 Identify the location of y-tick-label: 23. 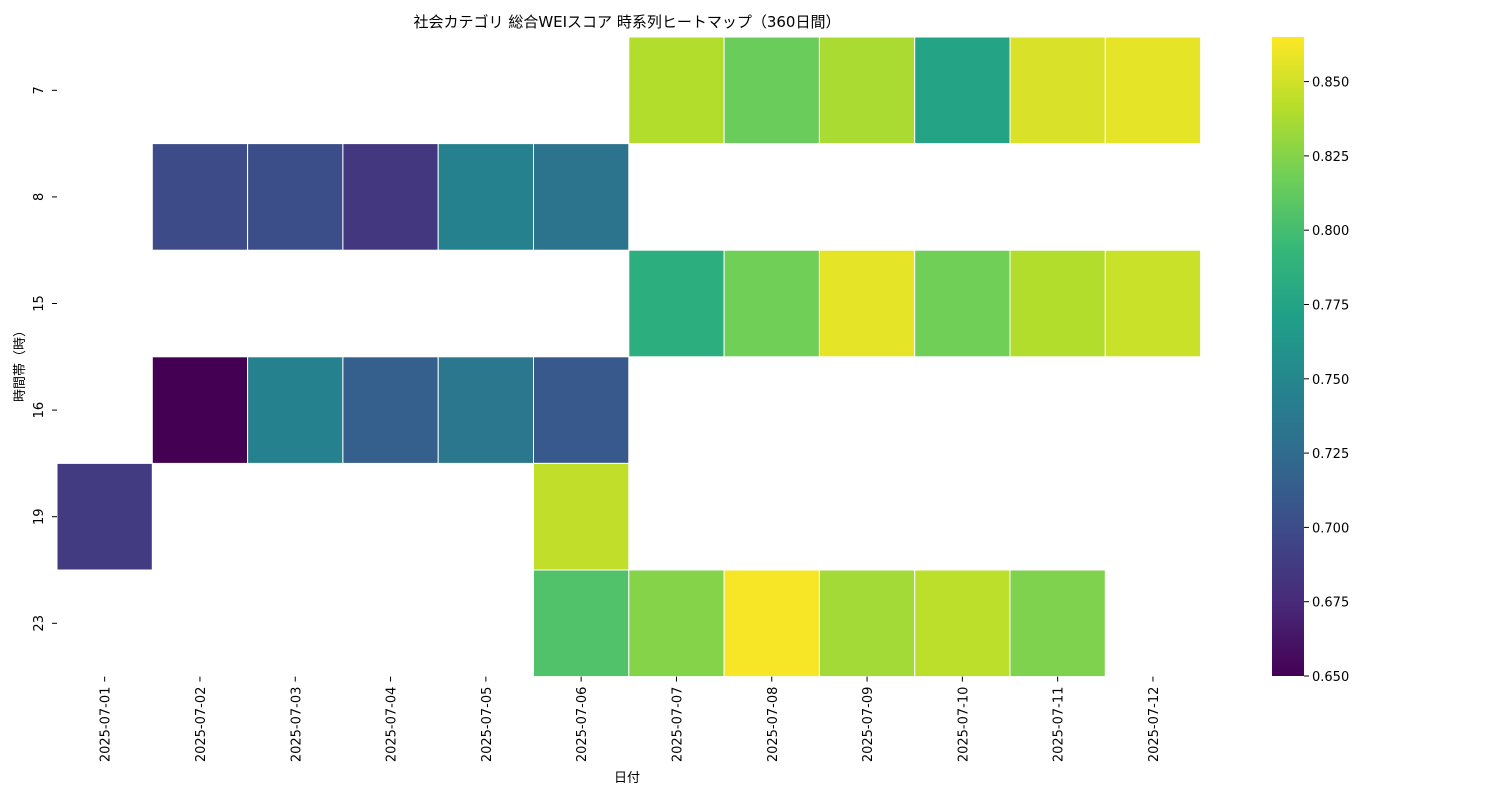
(39, 623).